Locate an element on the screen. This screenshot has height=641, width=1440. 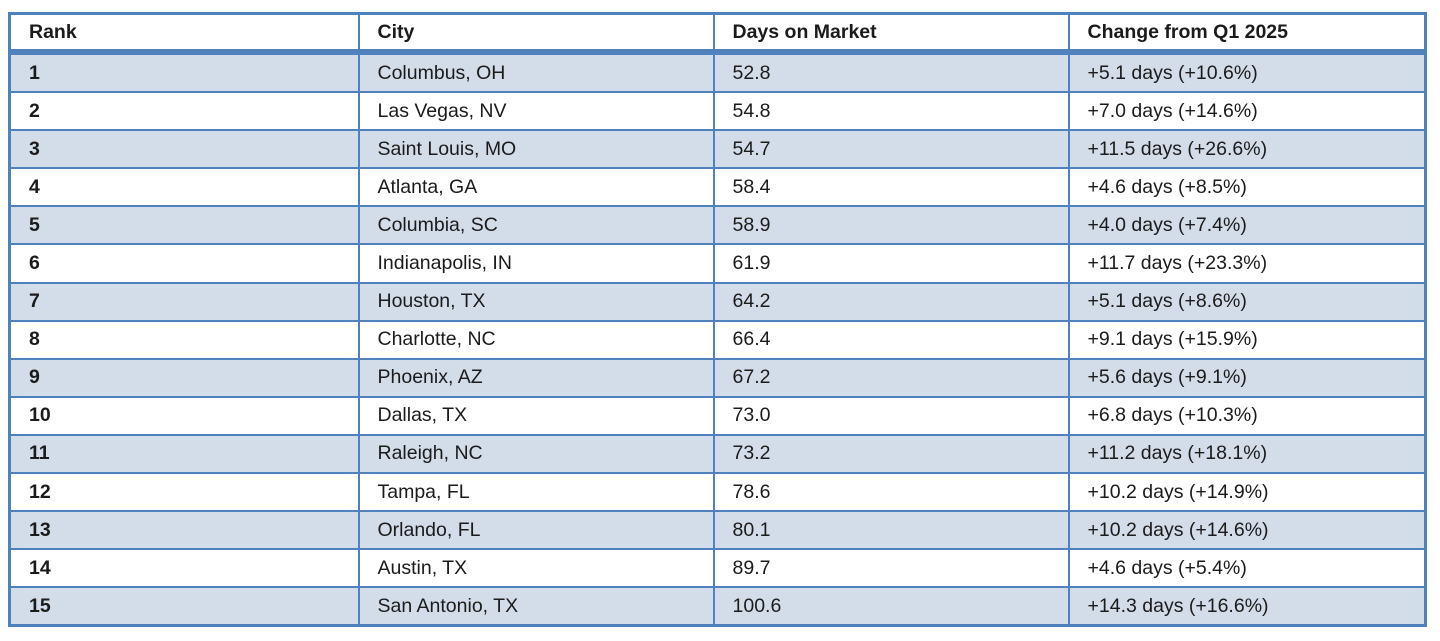
days-cell: 80.1 is located at coordinates (891, 530).